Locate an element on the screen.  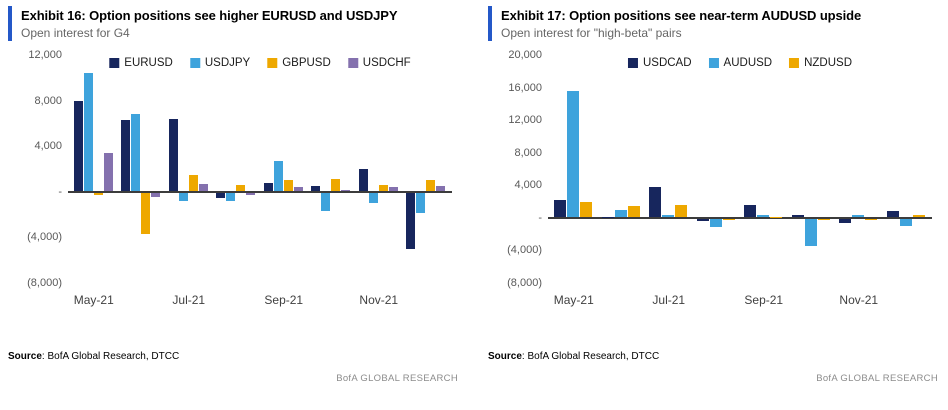
y-axis-tick: (4,000) is located at coordinates (44, 237).